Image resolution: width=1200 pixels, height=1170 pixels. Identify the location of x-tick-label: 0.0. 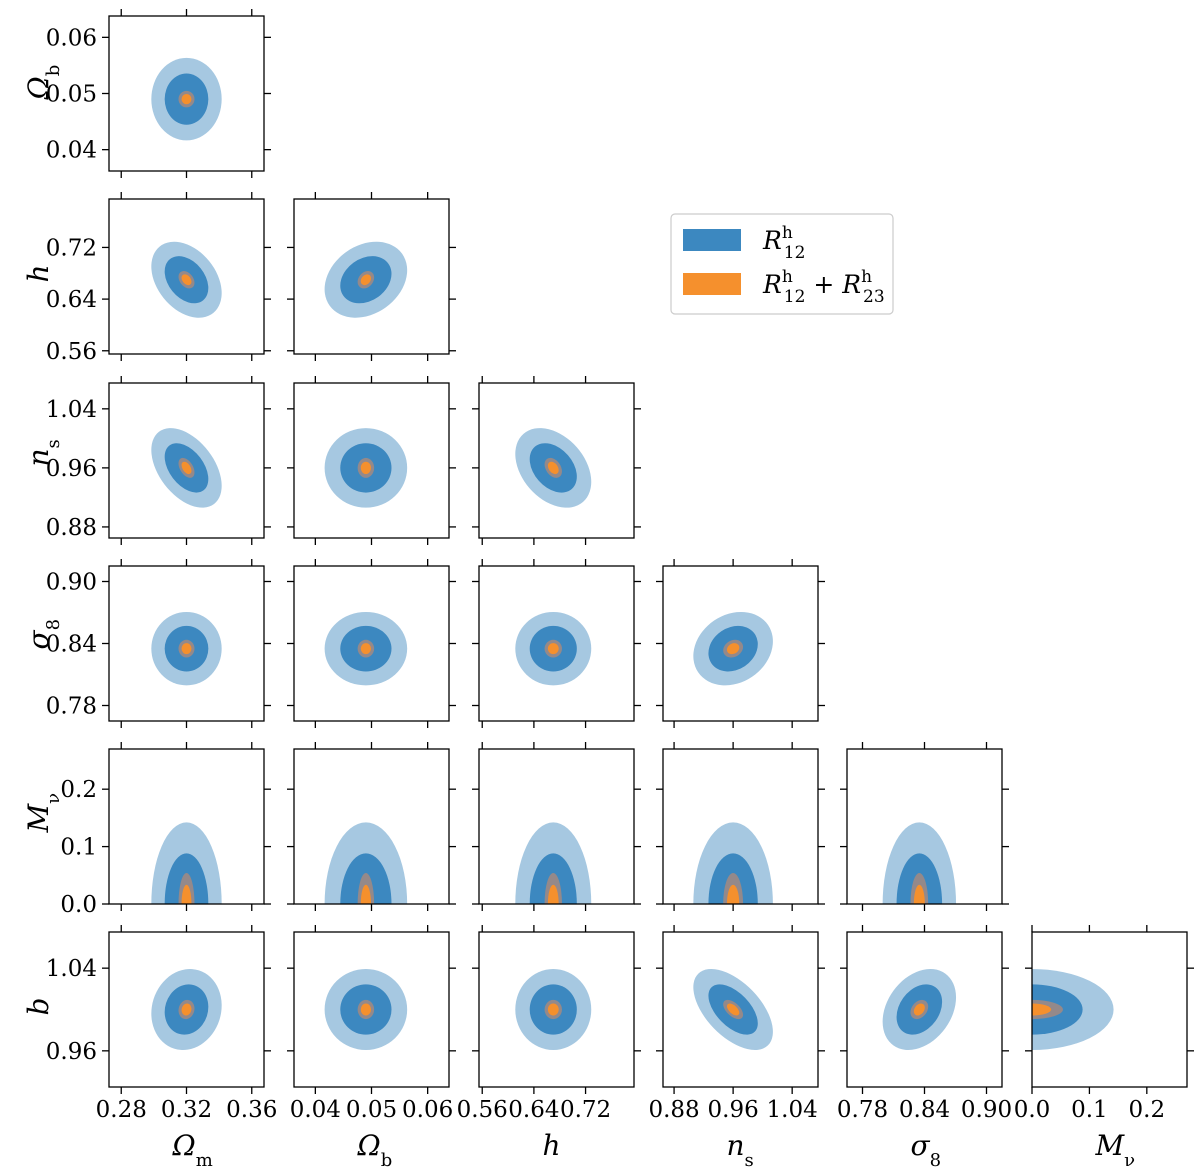
(1032, 1110).